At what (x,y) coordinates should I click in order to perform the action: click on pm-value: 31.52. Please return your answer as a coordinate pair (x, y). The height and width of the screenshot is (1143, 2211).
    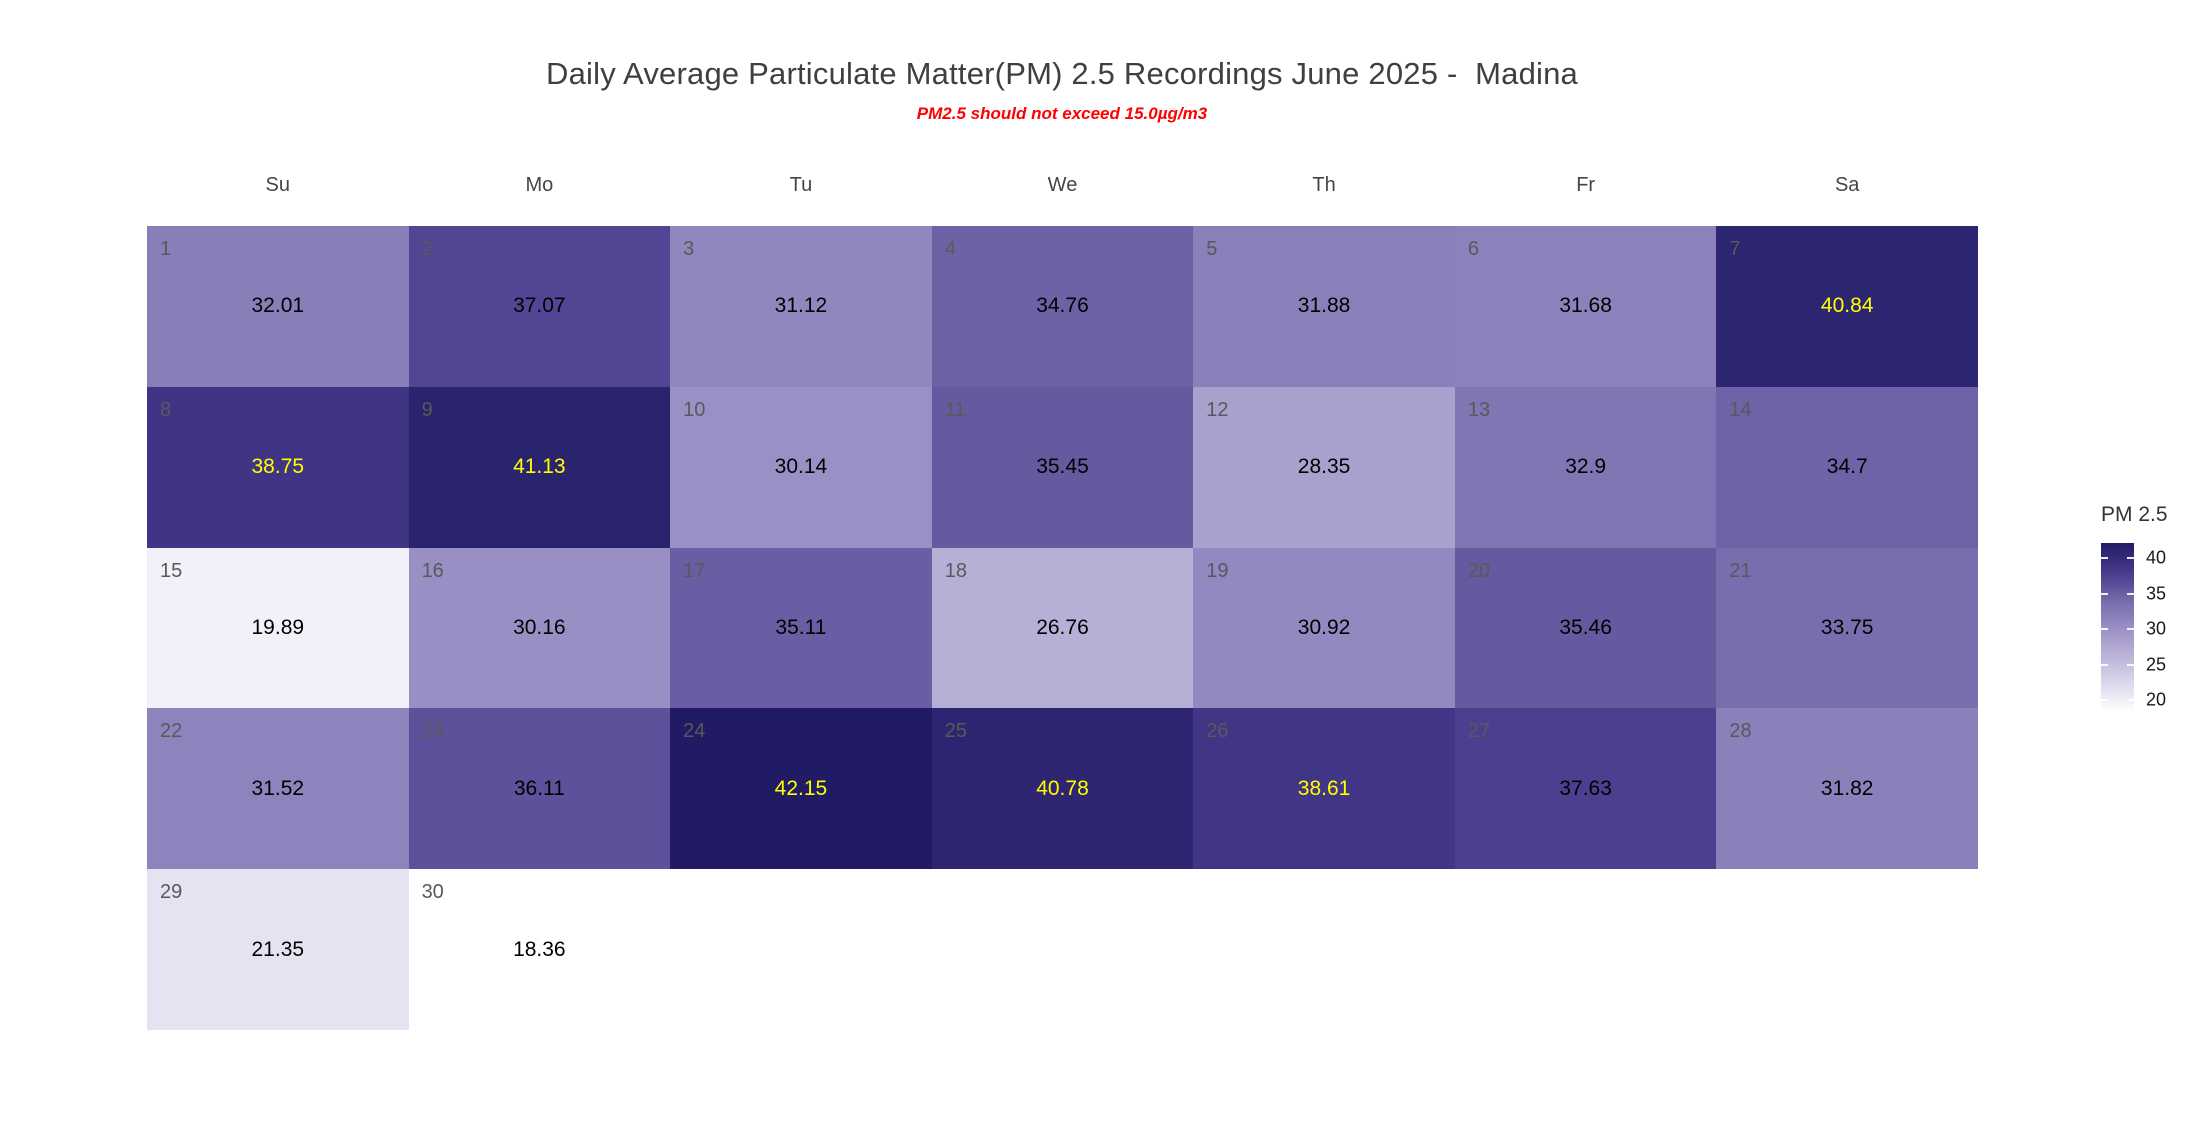
    Looking at the image, I should click on (278, 788).